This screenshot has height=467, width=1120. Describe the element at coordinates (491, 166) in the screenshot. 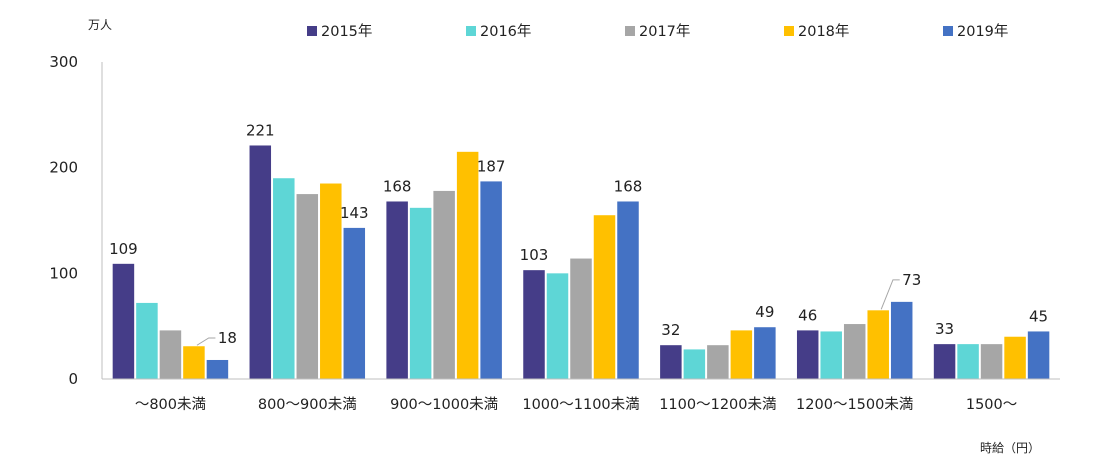

I see `data-label: 187` at that location.